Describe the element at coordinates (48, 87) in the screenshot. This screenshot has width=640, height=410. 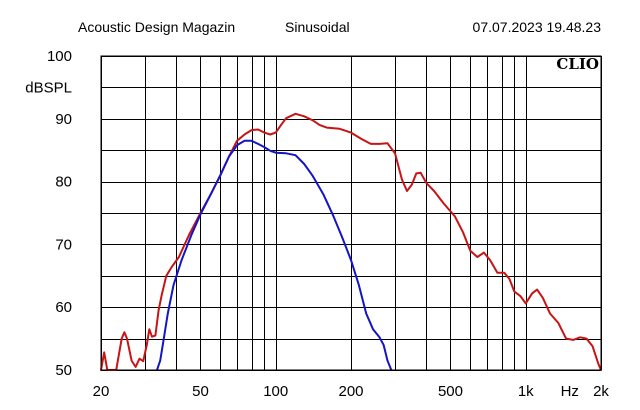
I see `y-axis-label: dBSPL` at that location.